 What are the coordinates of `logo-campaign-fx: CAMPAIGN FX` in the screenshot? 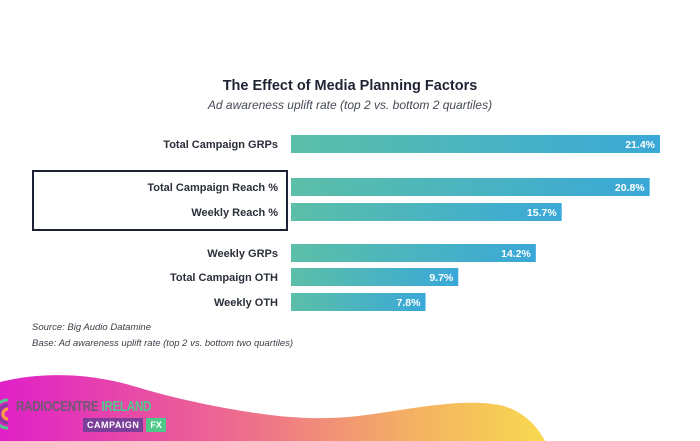 It's located at (124, 425).